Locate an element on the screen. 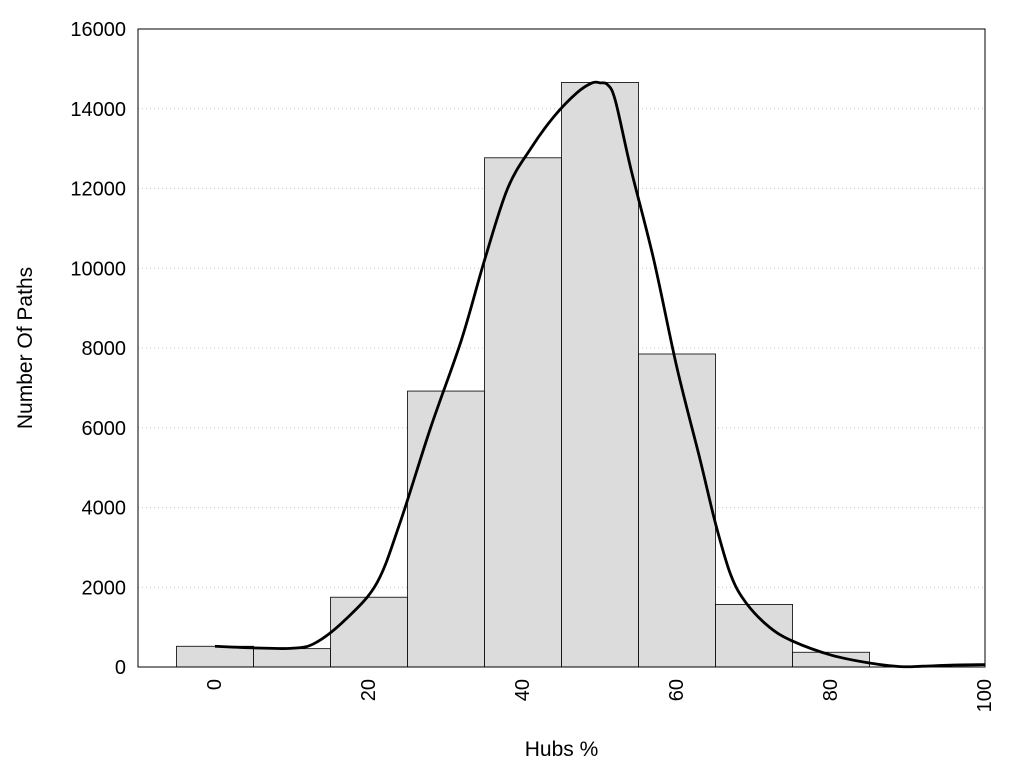 This screenshot has height=768, width=1024. y-tick-label: 6000 is located at coordinates (104, 429).